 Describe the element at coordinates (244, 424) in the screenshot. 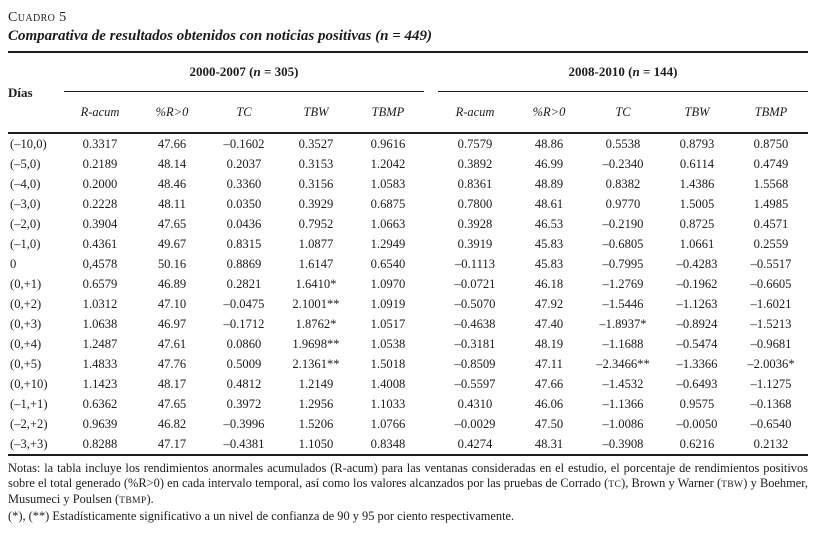

I see `value-cell: –0.3996` at that location.